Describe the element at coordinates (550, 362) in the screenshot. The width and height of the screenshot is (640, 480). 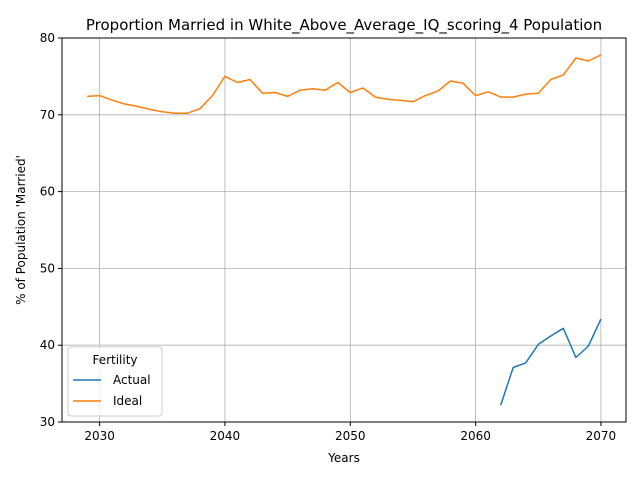
I see `series-line-actual` at that location.